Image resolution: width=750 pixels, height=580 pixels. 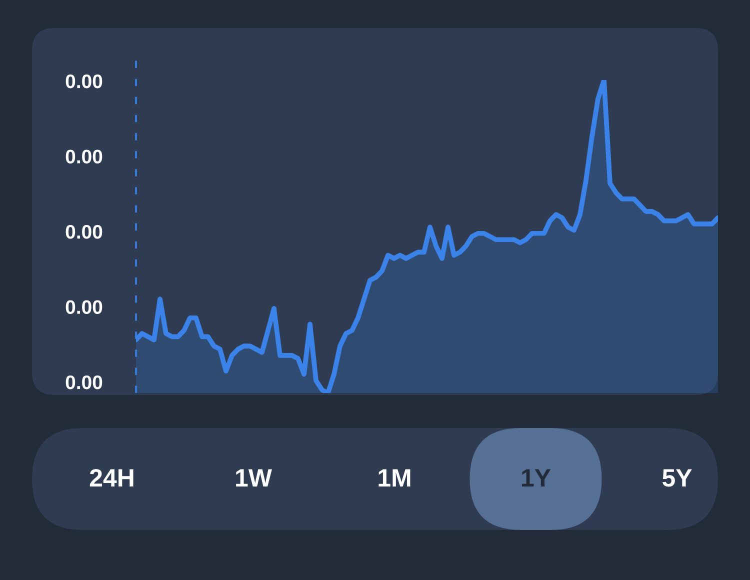 I want to click on text: 1W, so click(x=254, y=477).